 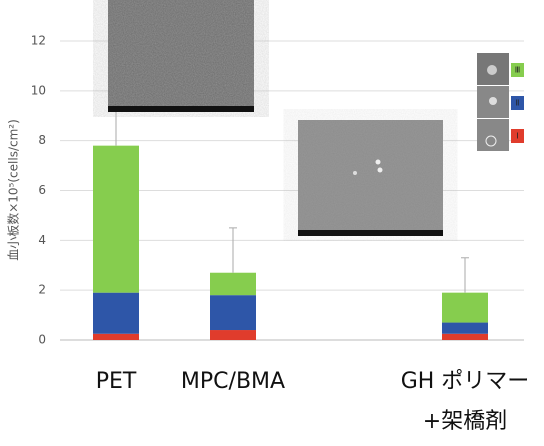 What do you see at coordinates (116, 381) in the screenshot?
I see `x-tick-label: PET` at bounding box center [116, 381].